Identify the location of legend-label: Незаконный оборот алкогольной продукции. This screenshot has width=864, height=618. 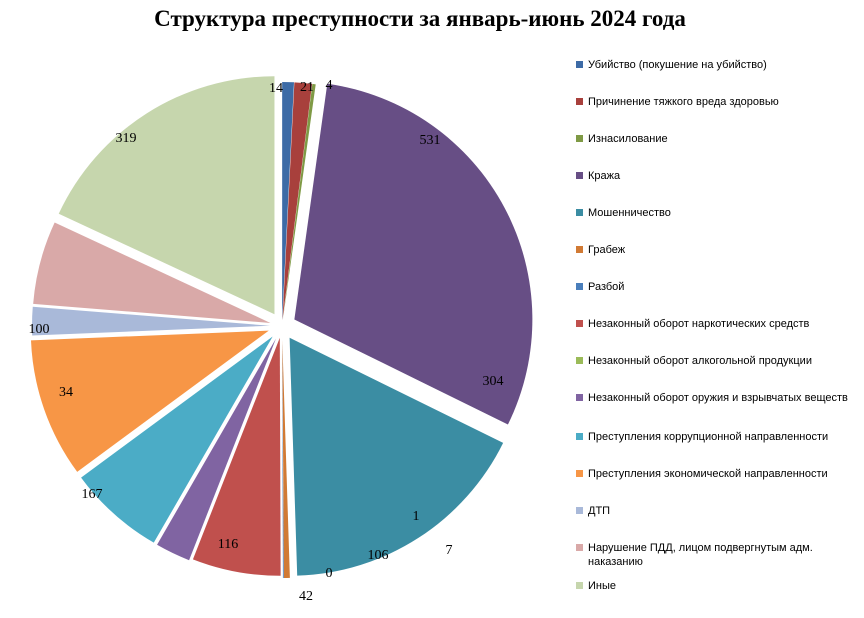
(700, 361).